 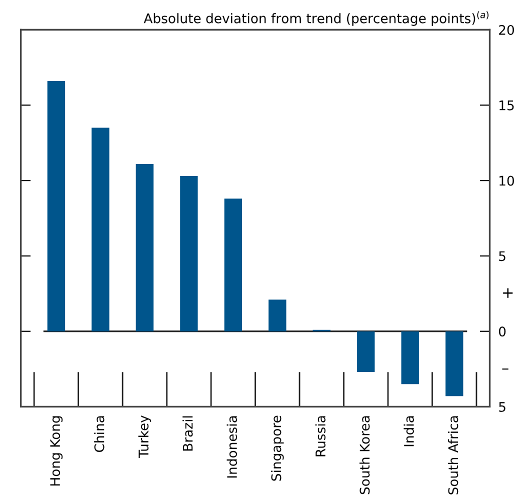 I want to click on x-tick-label: Brazil, so click(x=187, y=433).